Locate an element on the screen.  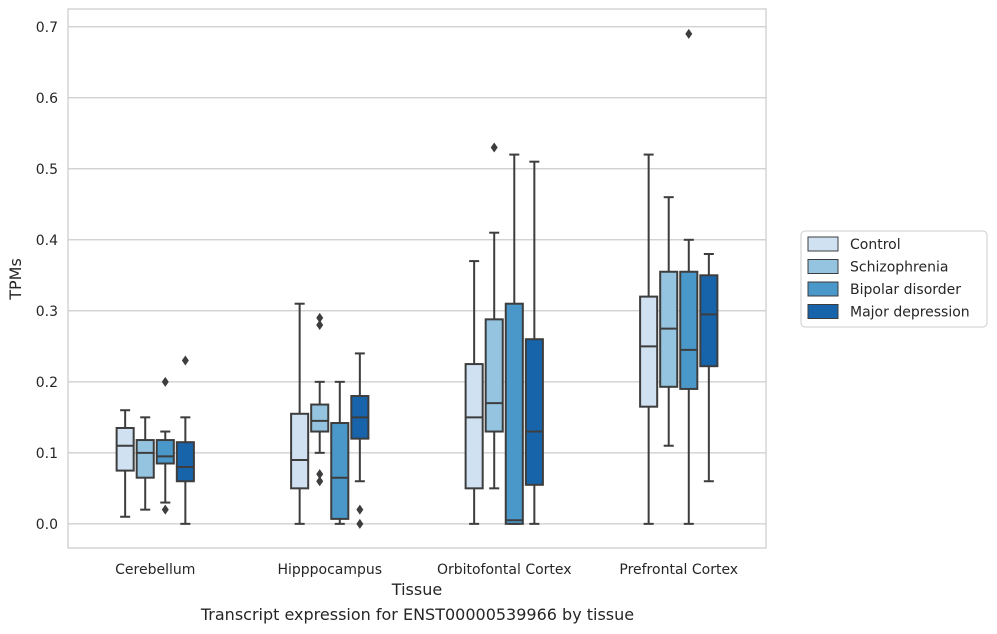
legend-label: Schizophrenia is located at coordinates (899, 268).